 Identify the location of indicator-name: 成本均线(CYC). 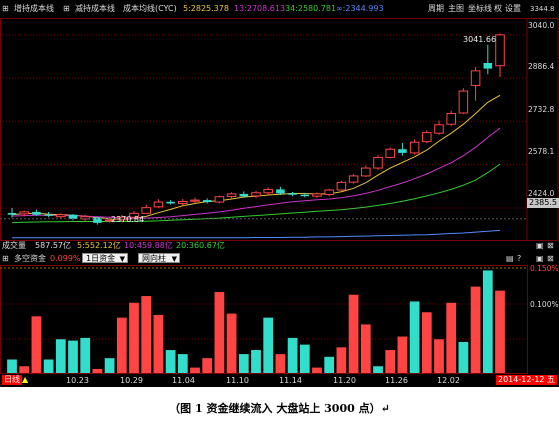
(150, 8).